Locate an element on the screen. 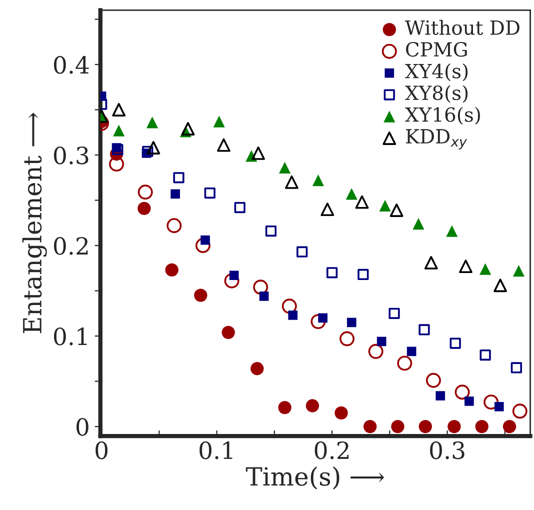 This screenshot has height=510, width=534. legend-label: XY8(s) is located at coordinates (436, 94).